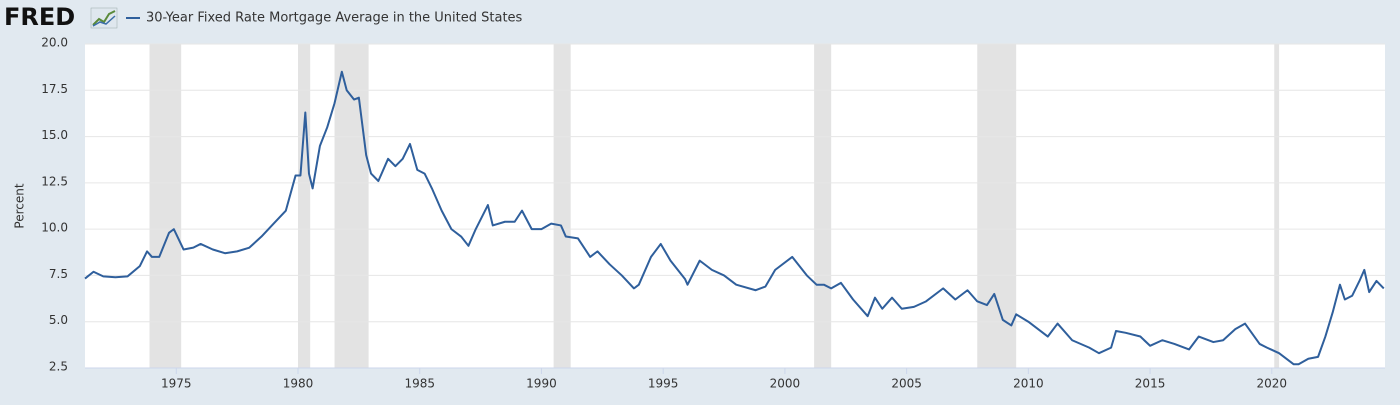  What do you see at coordinates (176, 384) in the screenshot?
I see `x-tick-label: 1975` at bounding box center [176, 384].